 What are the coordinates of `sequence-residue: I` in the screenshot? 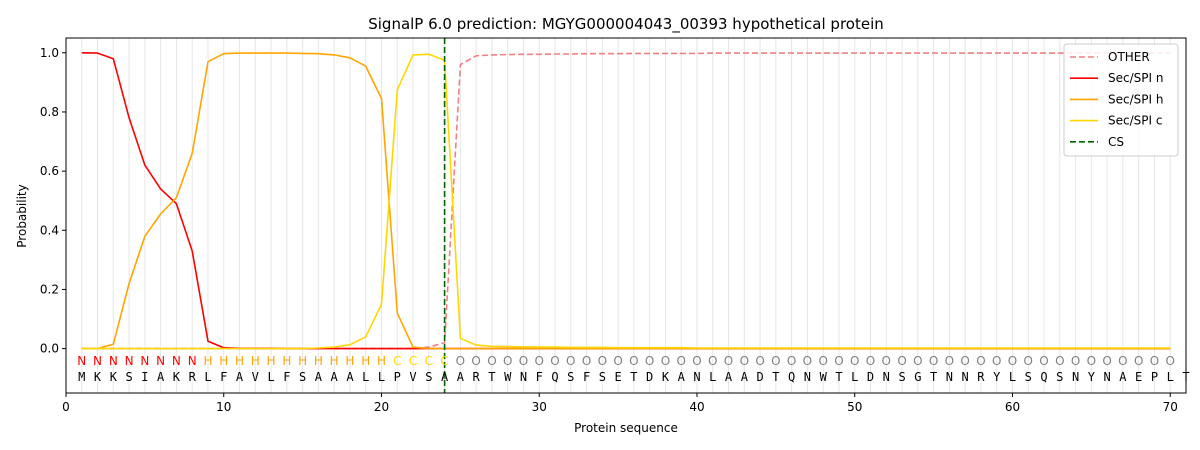 It's located at (144, 377).